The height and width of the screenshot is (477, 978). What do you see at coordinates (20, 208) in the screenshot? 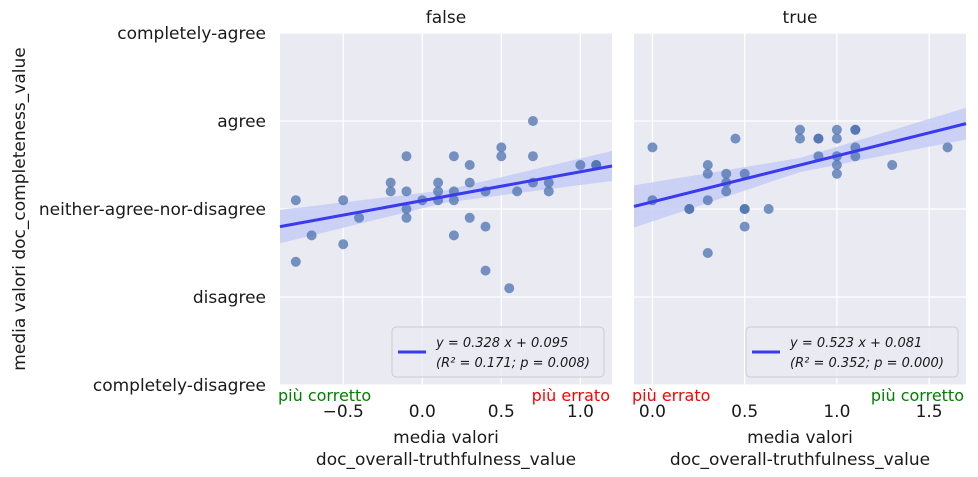
I see `y-axis-label: media valori doc_completeness_value` at bounding box center [20, 208].